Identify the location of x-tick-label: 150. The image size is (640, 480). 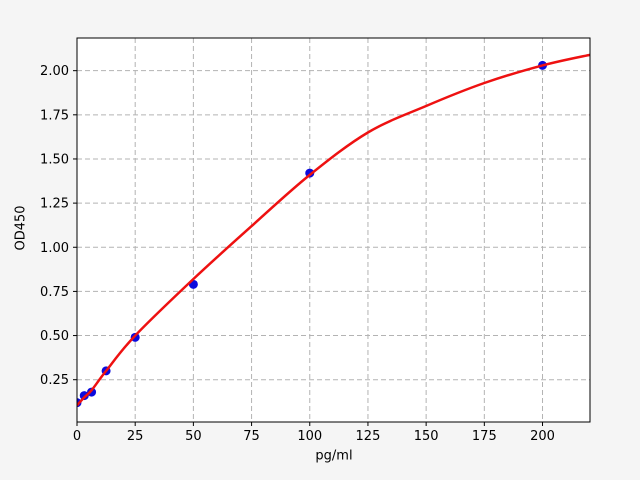
(426, 436).